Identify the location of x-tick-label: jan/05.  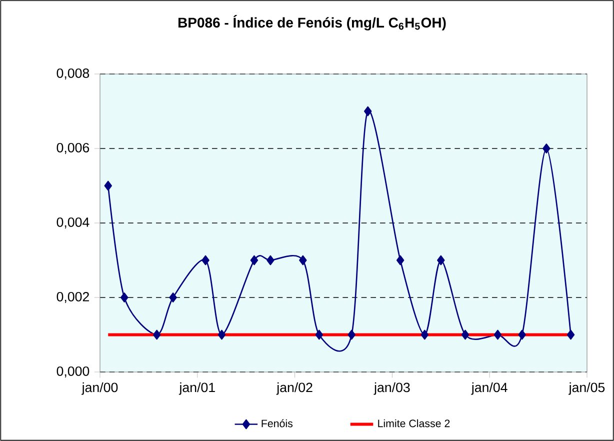
(586, 388).